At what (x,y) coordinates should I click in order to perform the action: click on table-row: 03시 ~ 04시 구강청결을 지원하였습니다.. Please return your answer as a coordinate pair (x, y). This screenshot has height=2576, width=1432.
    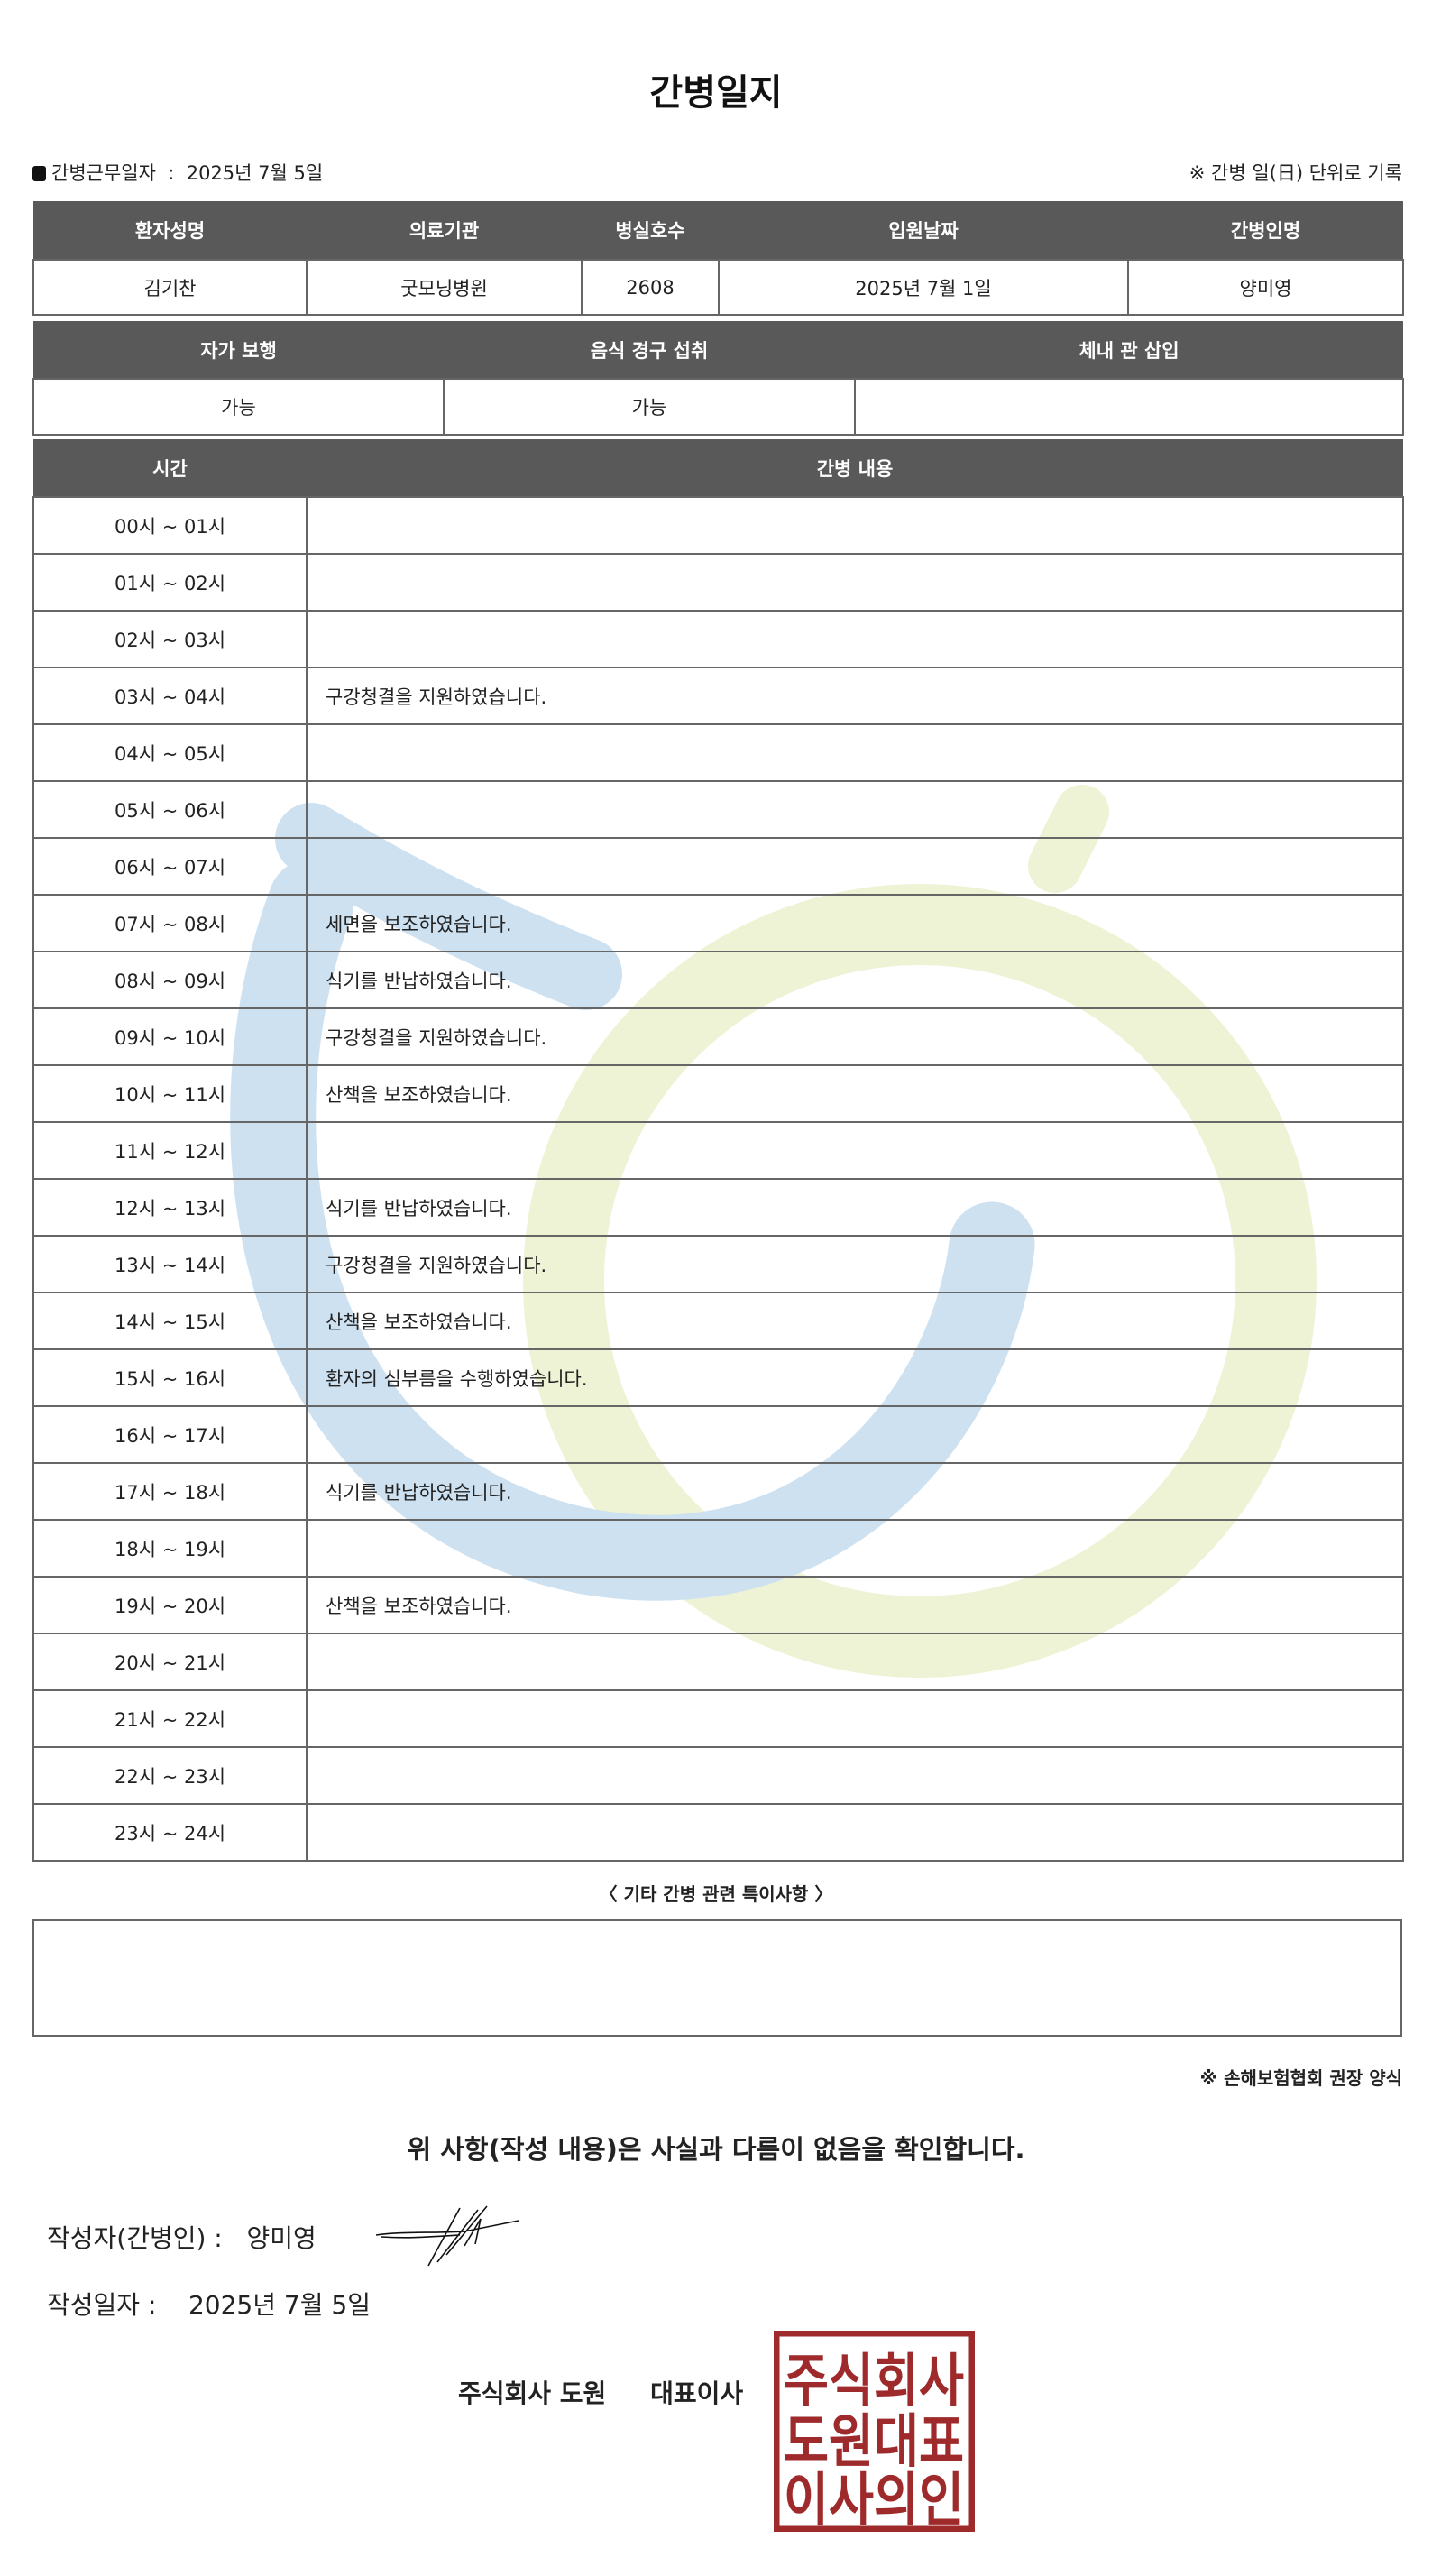
    Looking at the image, I should click on (718, 696).